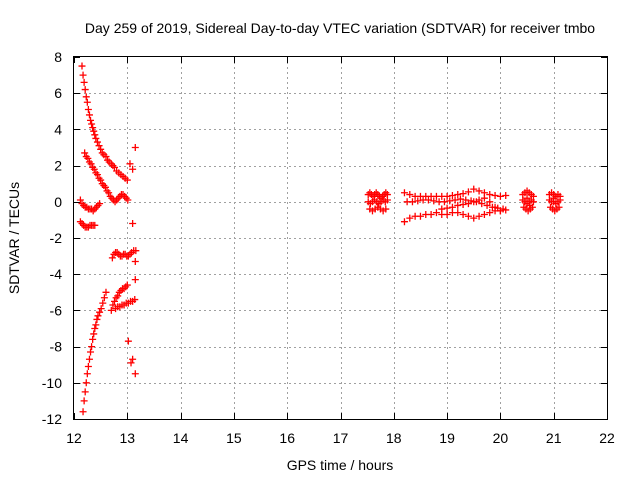 This screenshot has height=480, width=640. Describe the element at coordinates (58, 202) in the screenshot. I see `y-tick-label: 0` at that location.